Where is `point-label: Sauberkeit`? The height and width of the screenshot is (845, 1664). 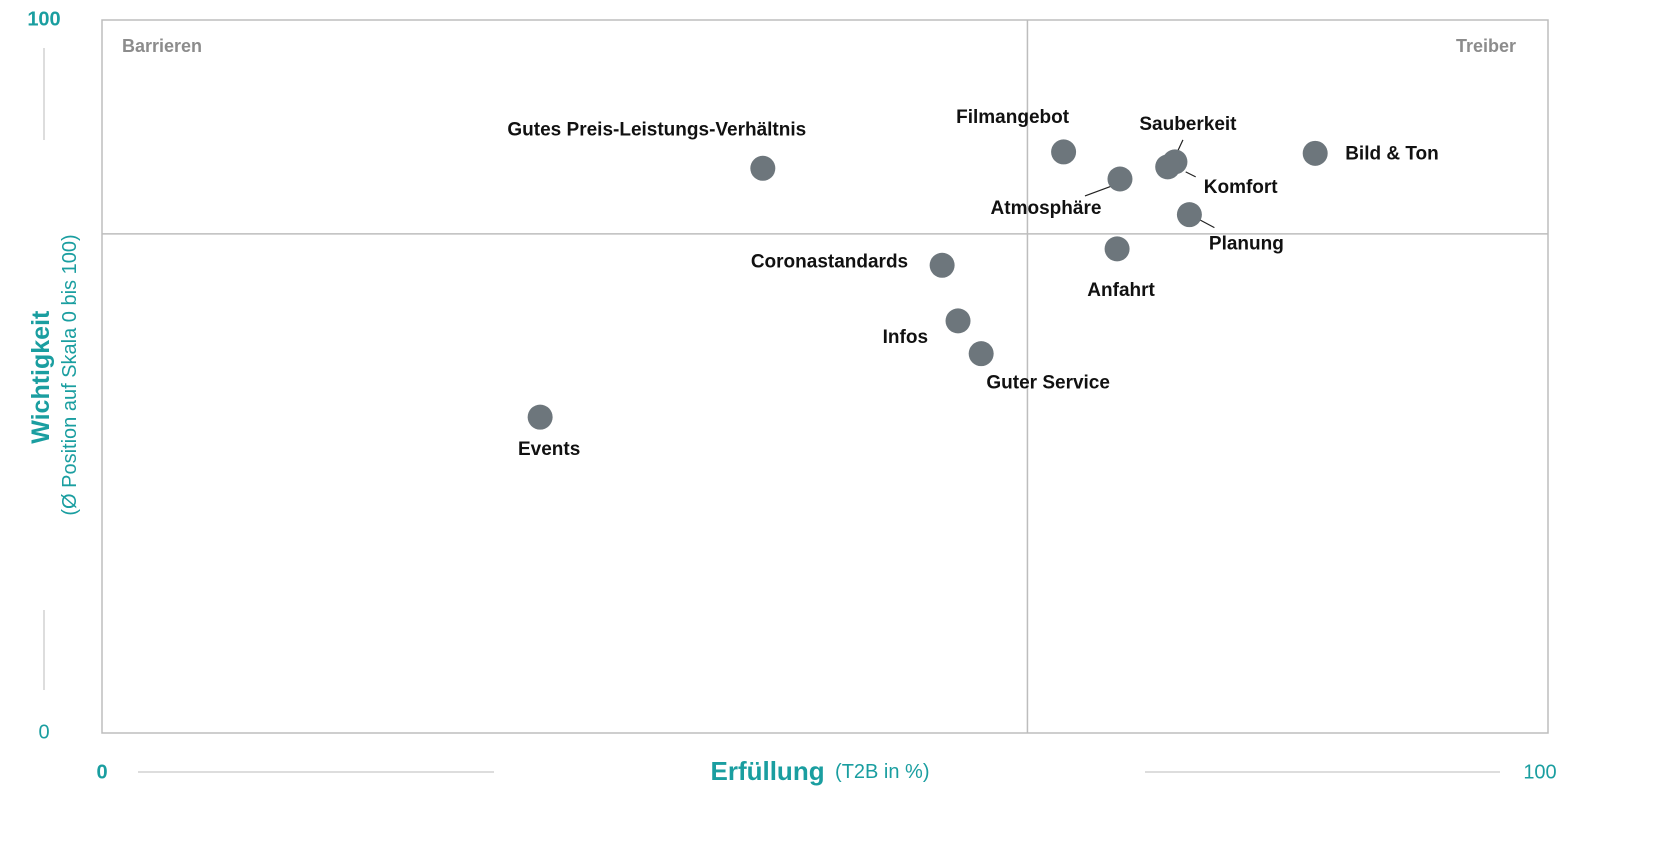 point-label: Sauberkeit is located at coordinates (1188, 124).